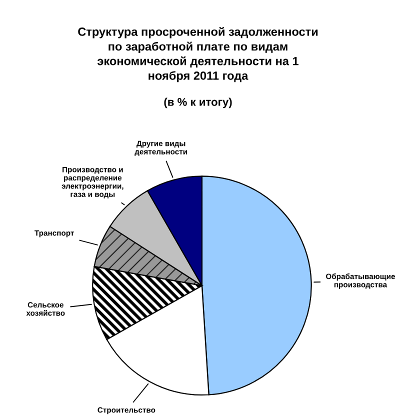 This screenshot has width=396, height=420. I want to click on chart-title: Структура просроченной задолженности по заработной плате по видам экономической деятельности на 1 ноября 2011 года, so click(198, 54).